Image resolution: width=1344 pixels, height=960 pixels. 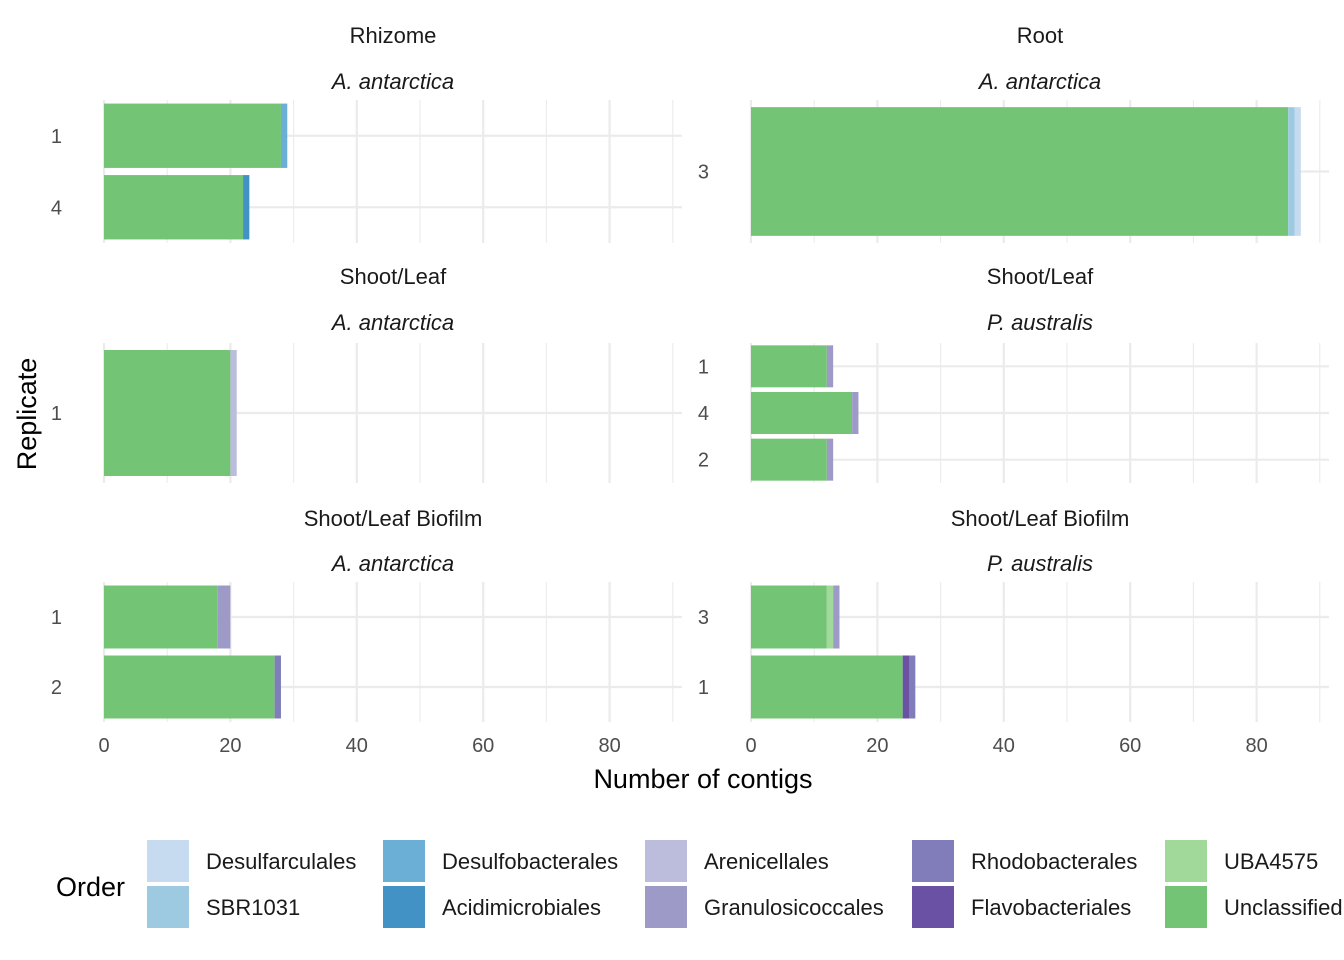 What do you see at coordinates (1051, 907) in the screenshot?
I see `legend-label: Flavobacteriales` at bounding box center [1051, 907].